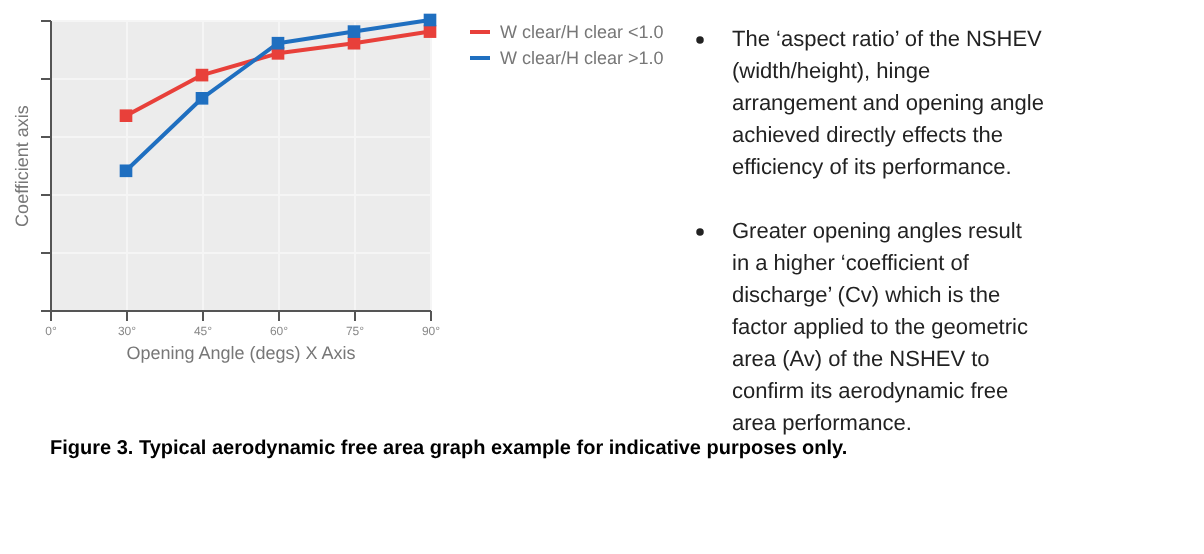  What do you see at coordinates (449, 449) in the screenshot?
I see `caption: Figure 3. Typical aerodynamic free area graph example for indicative purposes only.` at bounding box center [449, 449].